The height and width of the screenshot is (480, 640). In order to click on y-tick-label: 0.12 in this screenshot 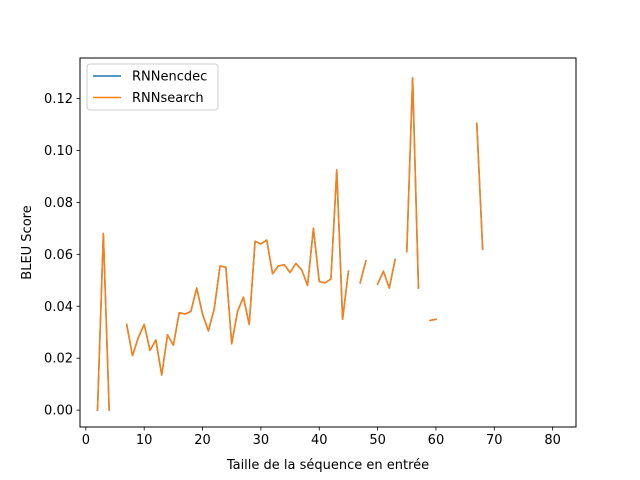, I will do `click(58, 99)`.